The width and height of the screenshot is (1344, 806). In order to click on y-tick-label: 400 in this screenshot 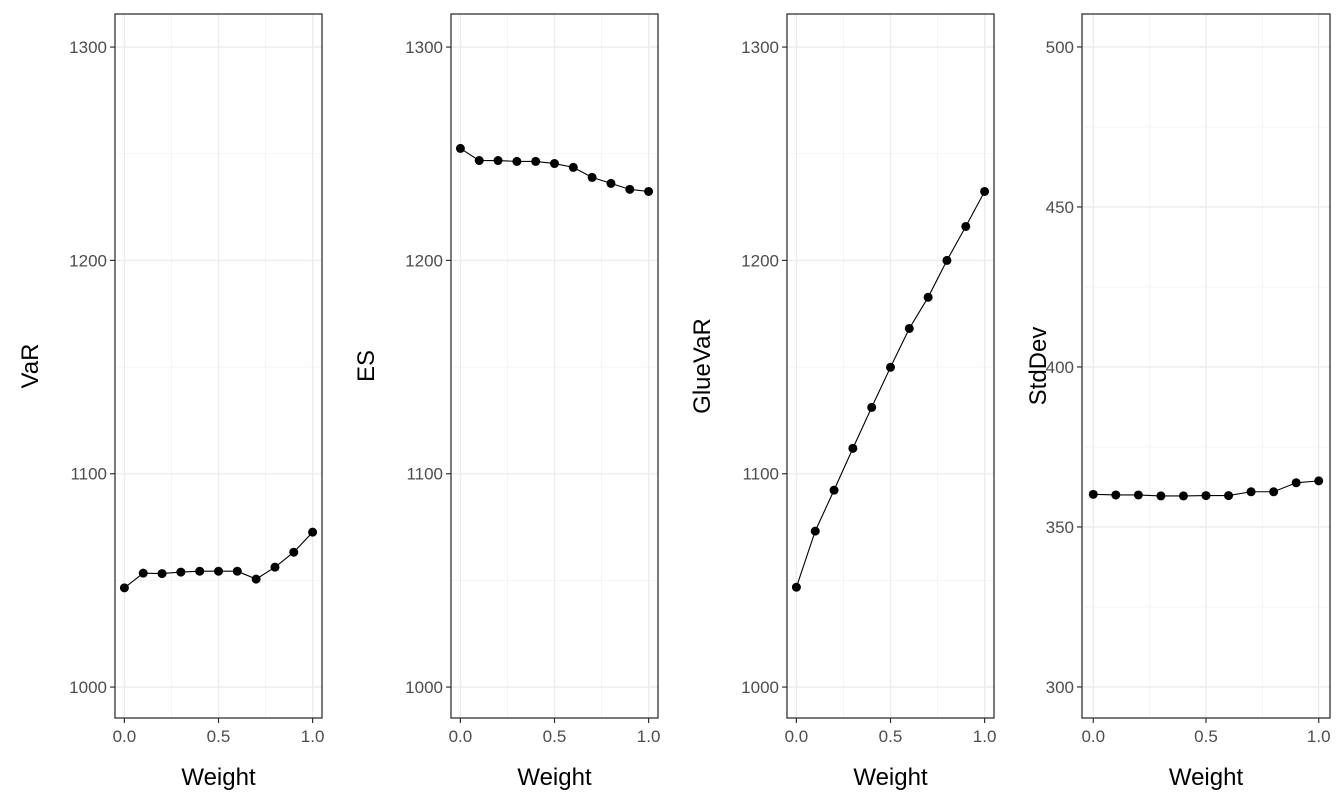, I will do `click(1060, 367)`.